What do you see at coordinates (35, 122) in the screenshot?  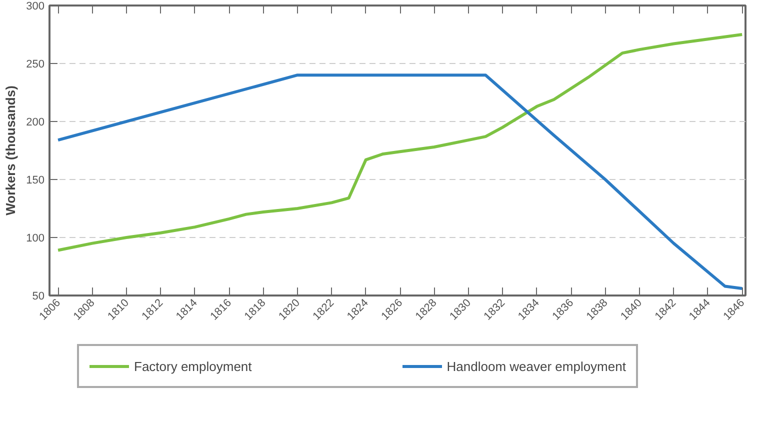 I see `y-tick-label: 200` at bounding box center [35, 122].